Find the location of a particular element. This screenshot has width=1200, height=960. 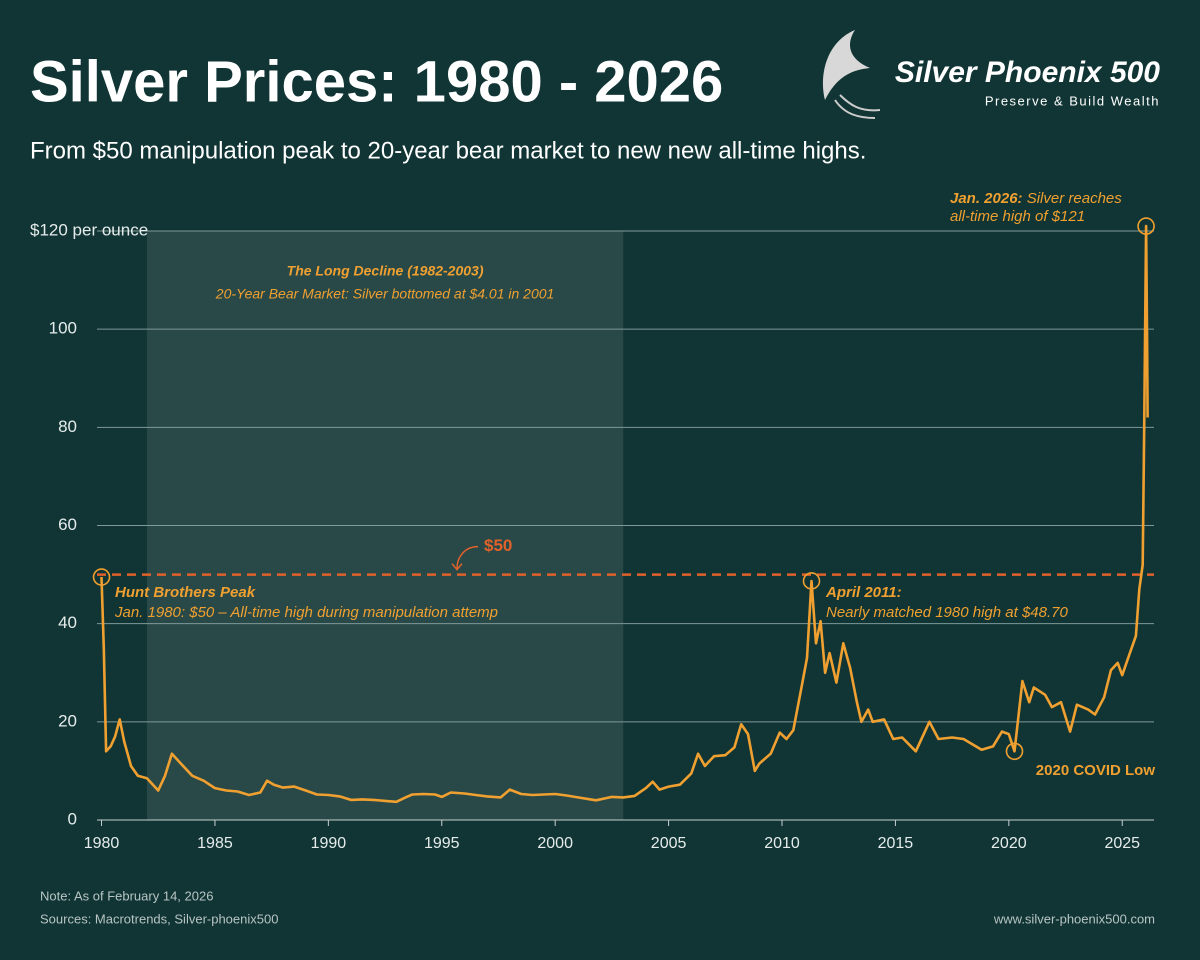

x-tick-label: 2020 is located at coordinates (1009, 843).